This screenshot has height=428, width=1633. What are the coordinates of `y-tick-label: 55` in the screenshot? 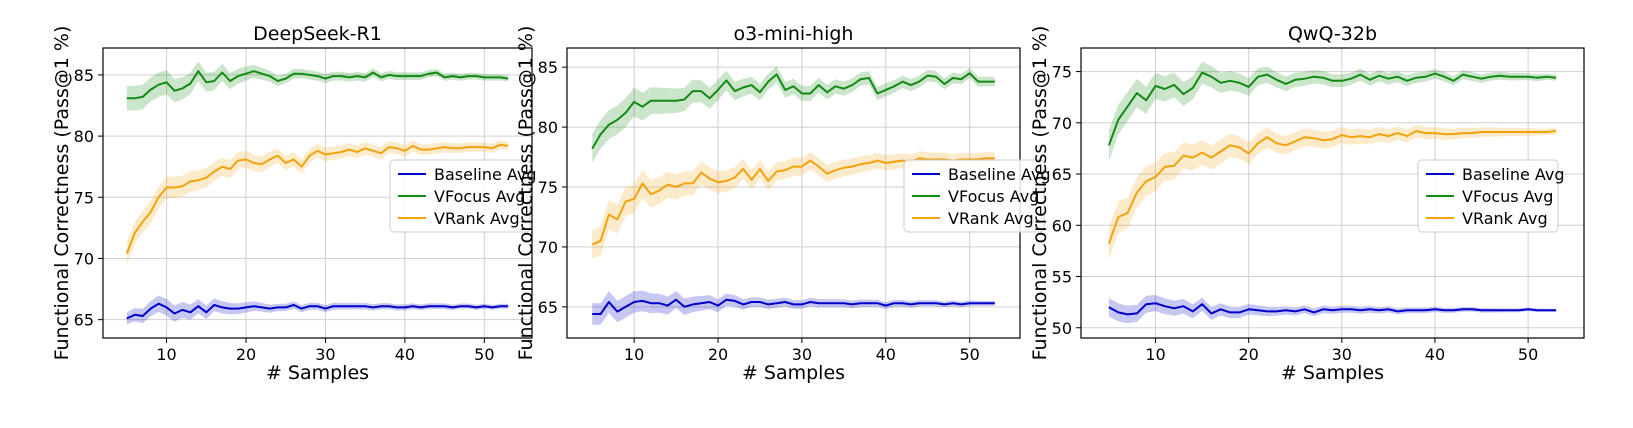 It's located at (1062, 277).